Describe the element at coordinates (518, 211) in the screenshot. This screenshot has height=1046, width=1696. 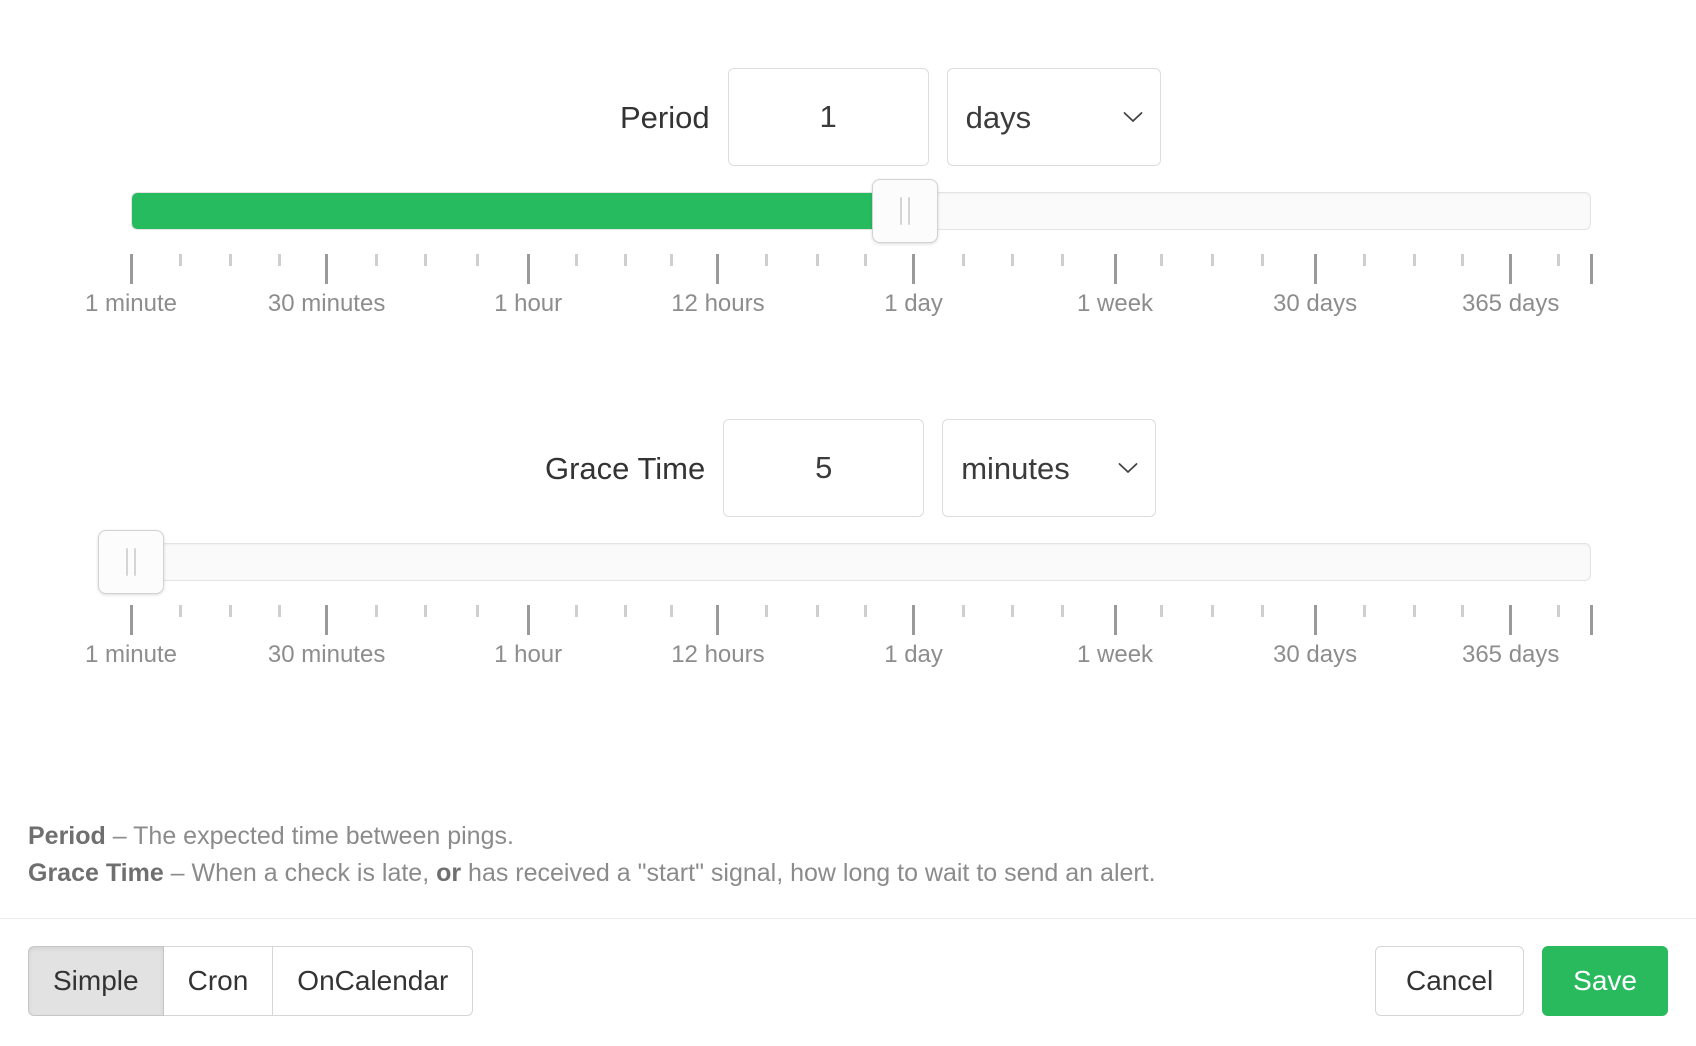
I see `period-slider-fill` at that location.